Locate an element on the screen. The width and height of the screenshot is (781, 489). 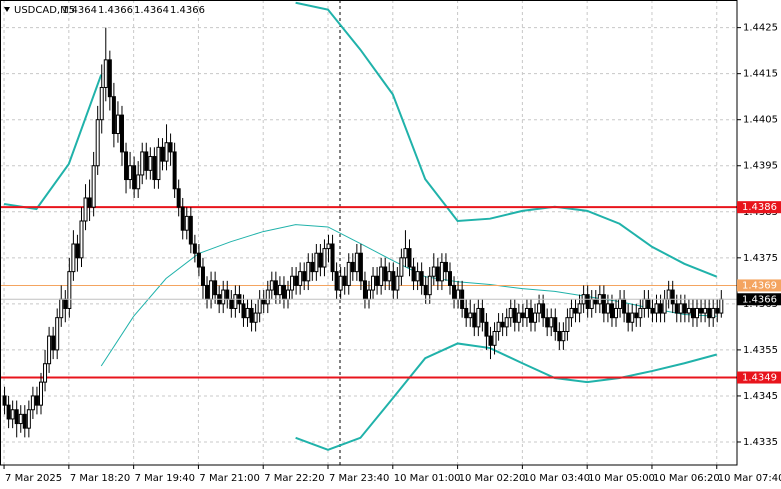
y-tick-label: 1.4425 is located at coordinates (760, 28).